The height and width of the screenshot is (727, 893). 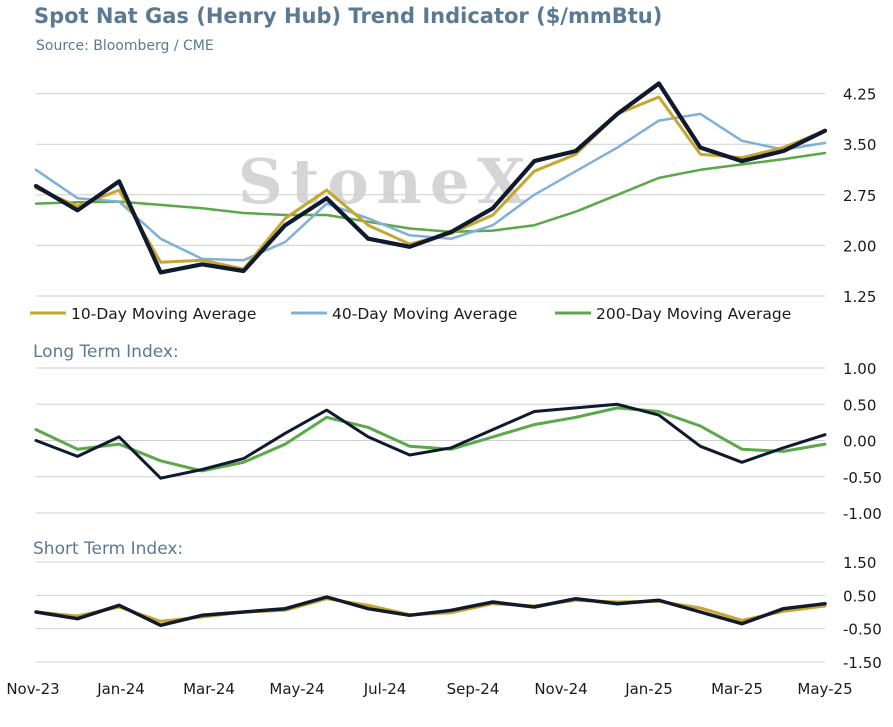 I want to click on y-tick-label: 3.50, so click(x=859, y=145).